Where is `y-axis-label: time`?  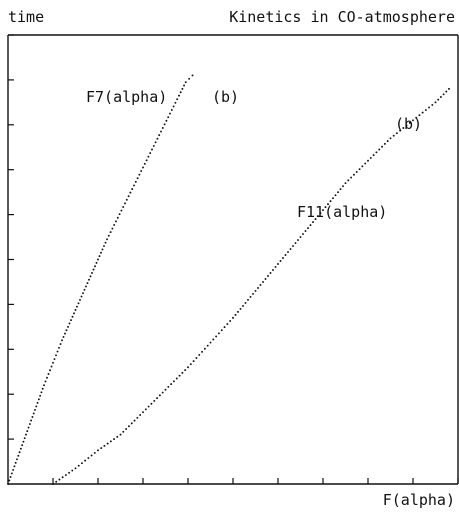 y-axis-label: time is located at coordinates (26, 17).